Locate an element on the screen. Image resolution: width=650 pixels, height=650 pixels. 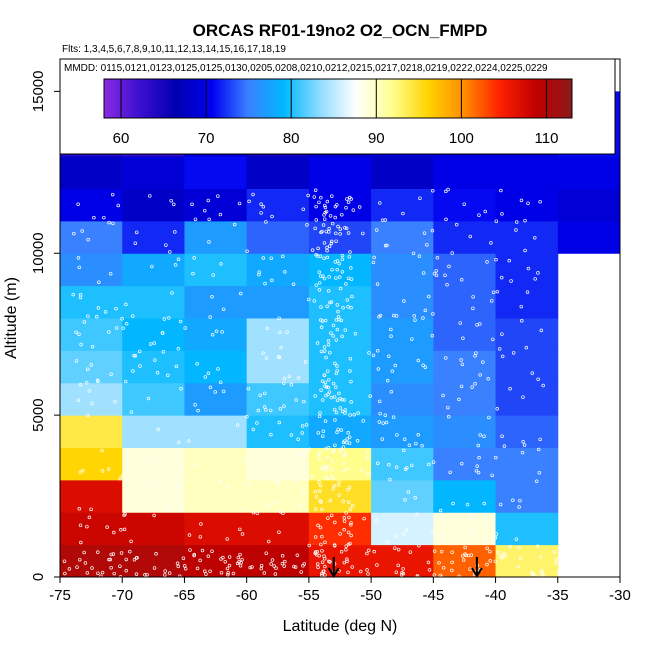
arrow-head is located at coordinates (477, 572).